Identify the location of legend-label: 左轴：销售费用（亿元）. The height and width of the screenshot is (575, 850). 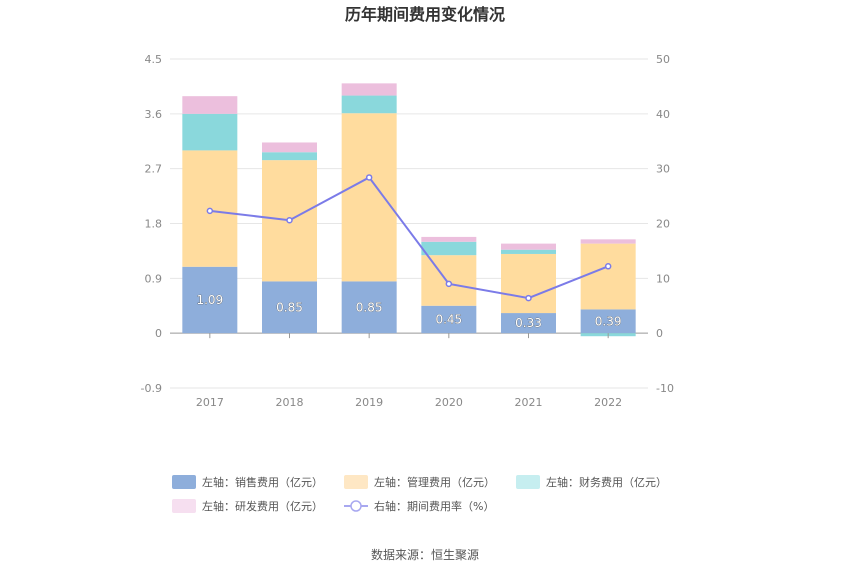
(262, 482).